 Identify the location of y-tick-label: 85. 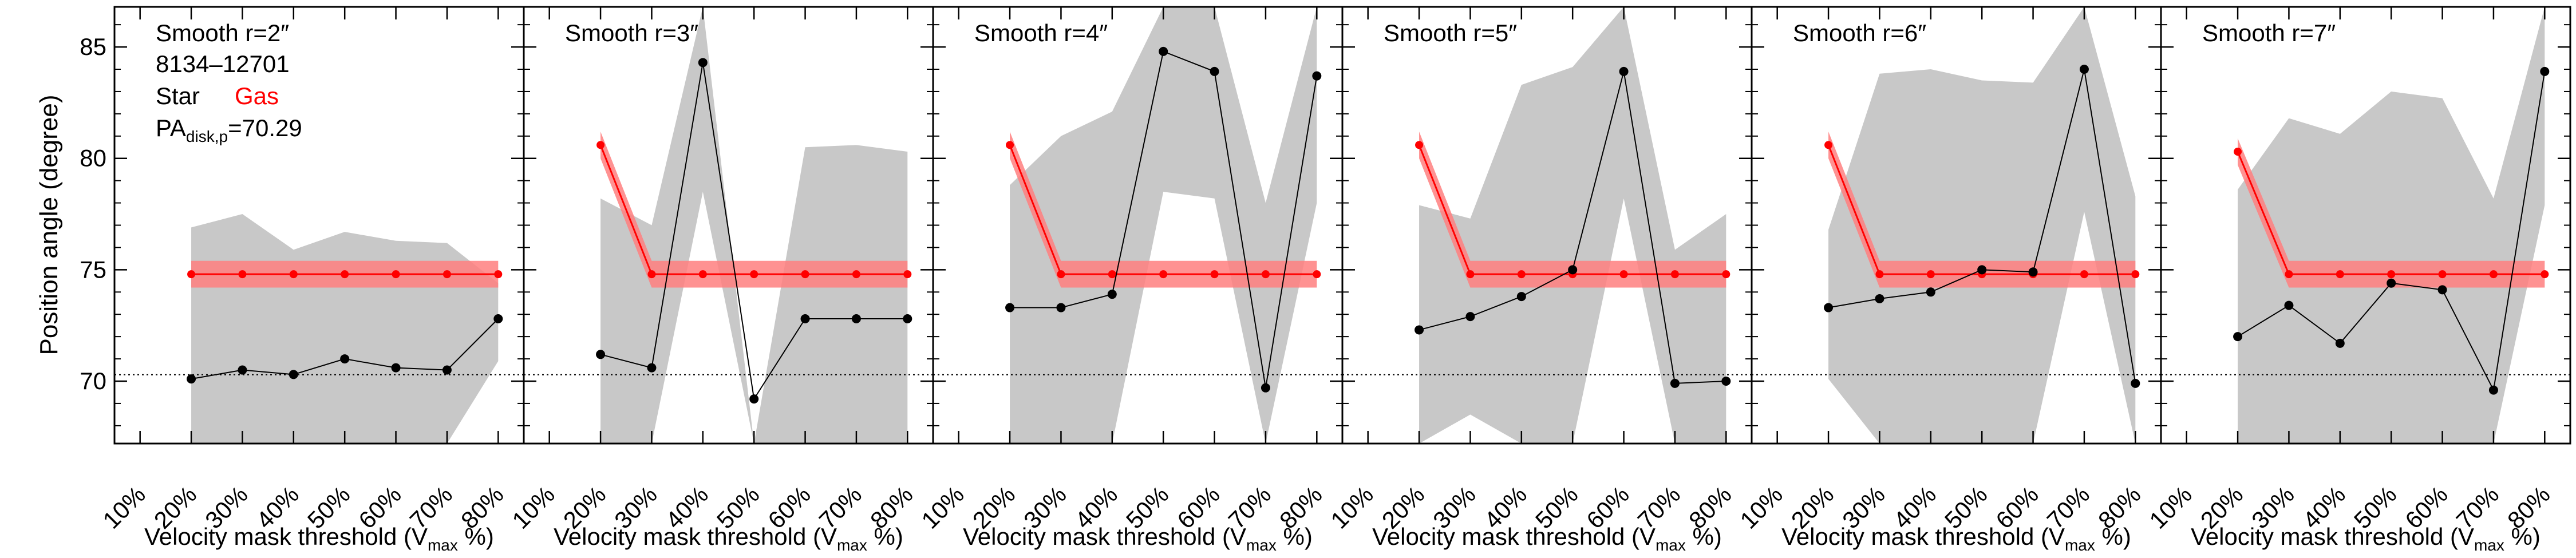
(93, 46).